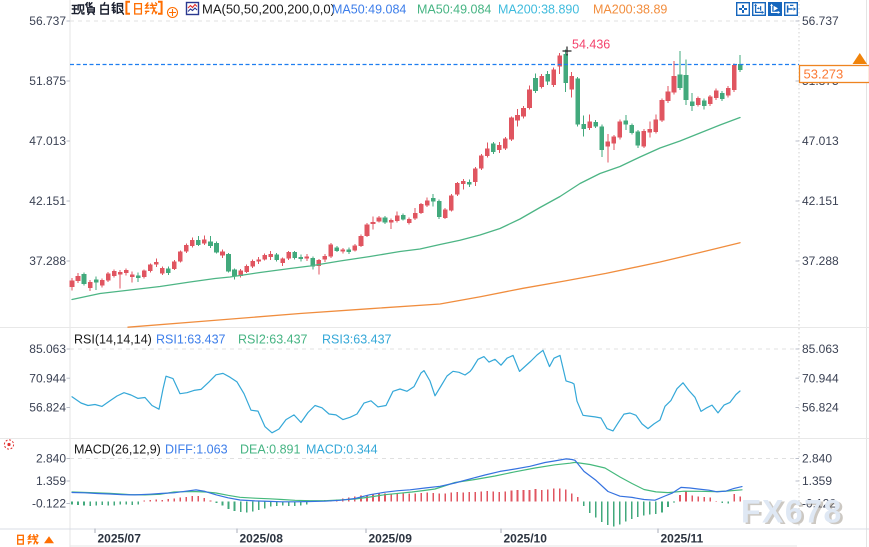 Image resolution: width=869 pixels, height=547 pixels. What do you see at coordinates (682, 539) in the screenshot?
I see `svg-text: 2025/11` at bounding box center [682, 539].